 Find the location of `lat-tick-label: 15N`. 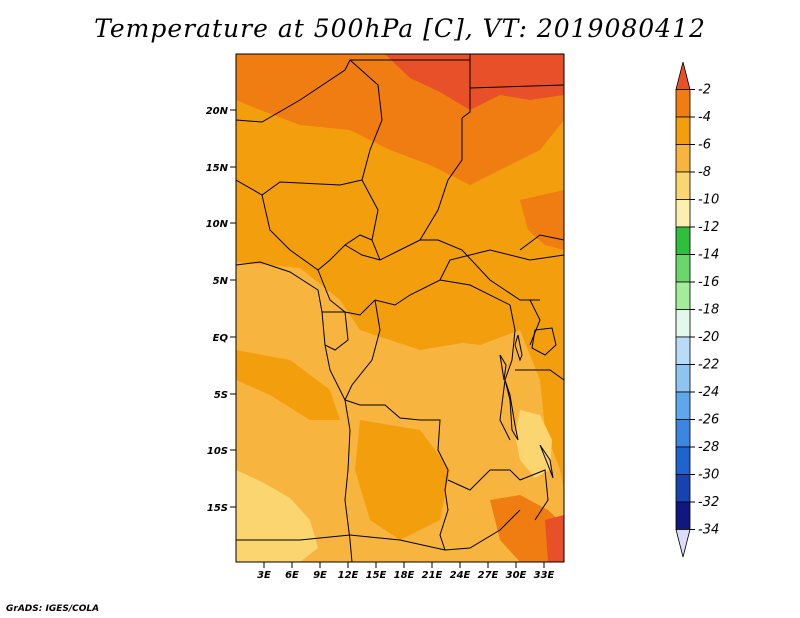

lat-tick-label: 15N is located at coordinates (217, 168).